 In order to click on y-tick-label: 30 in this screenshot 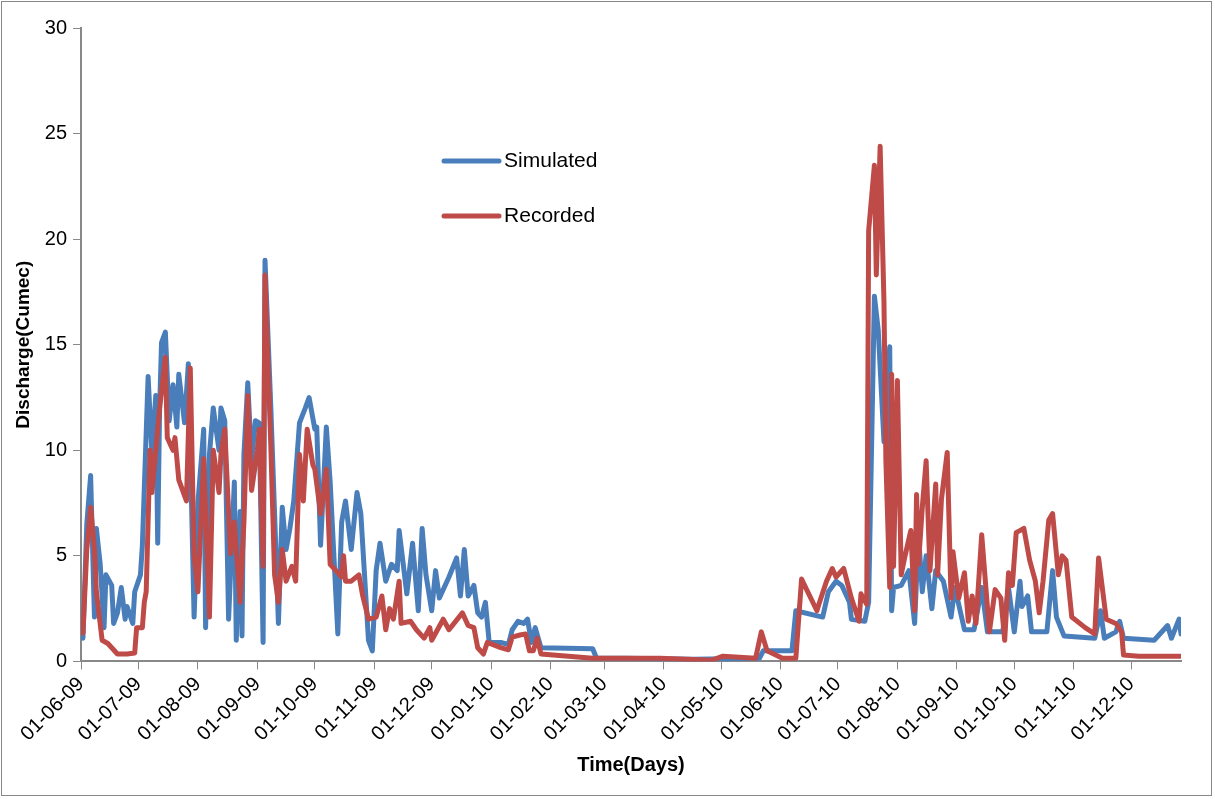, I will do `click(56, 26)`.